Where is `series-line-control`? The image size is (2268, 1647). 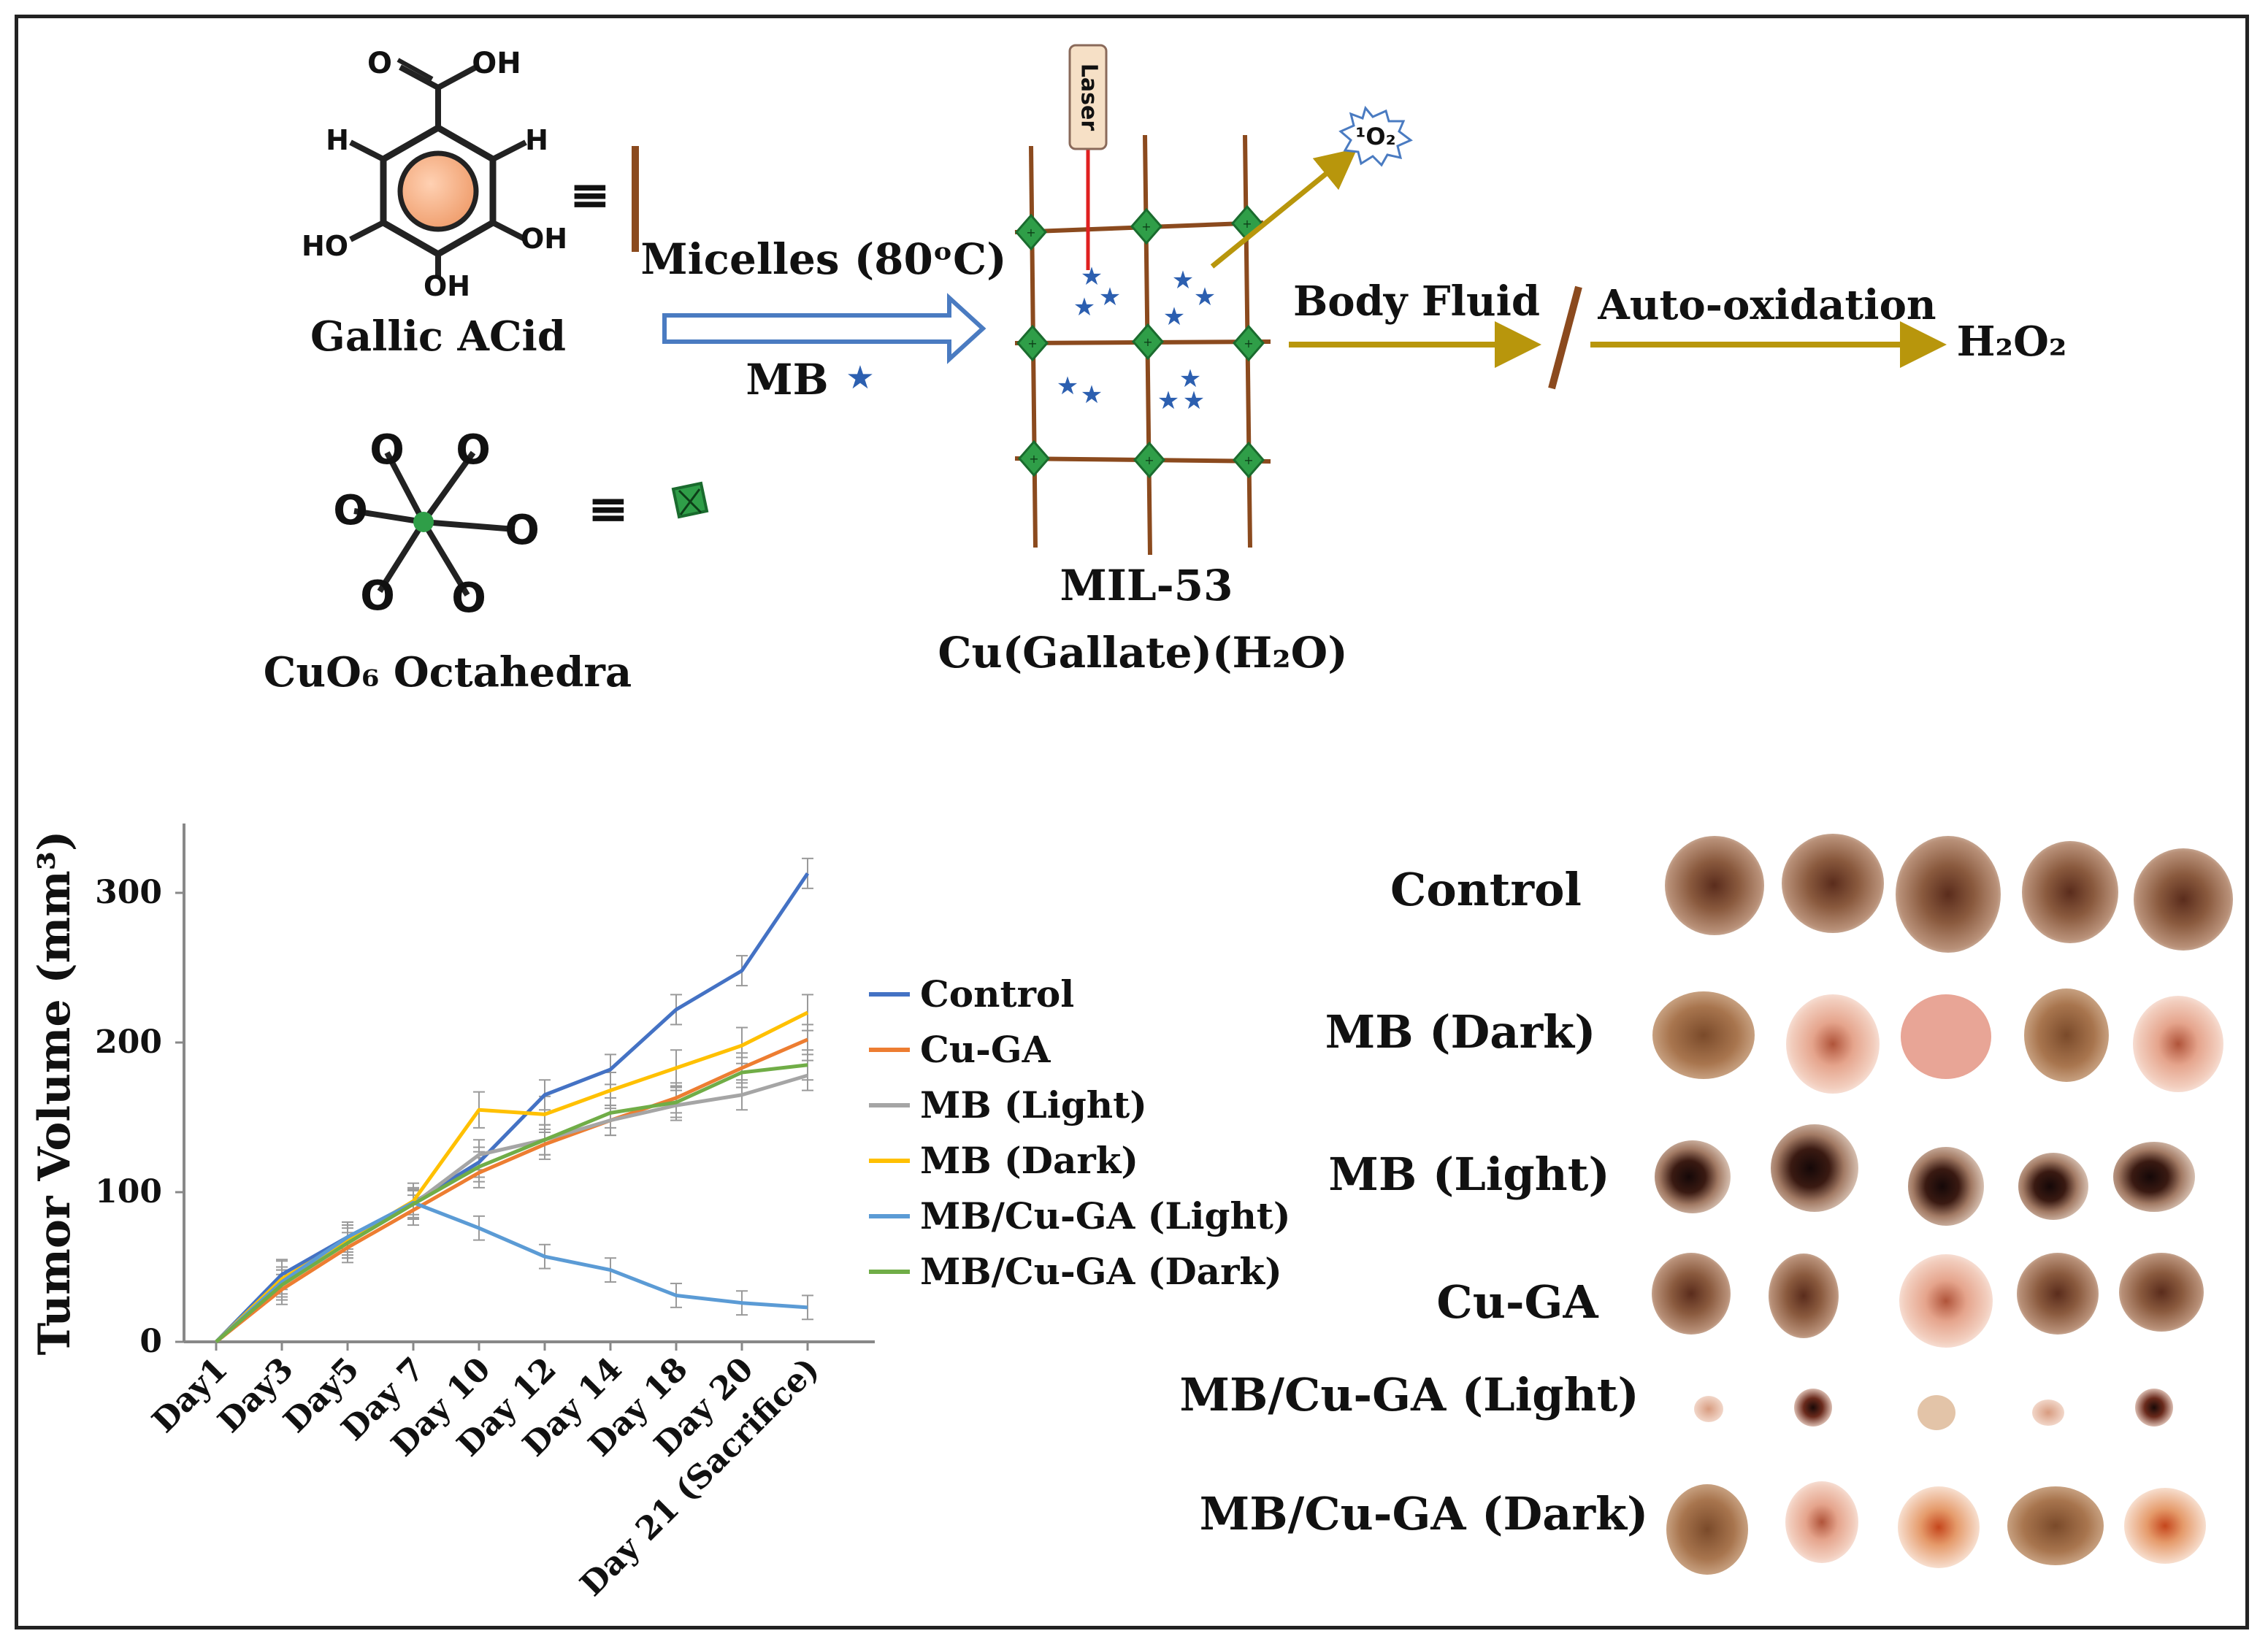
series-line-control is located at coordinates (512, 1107).